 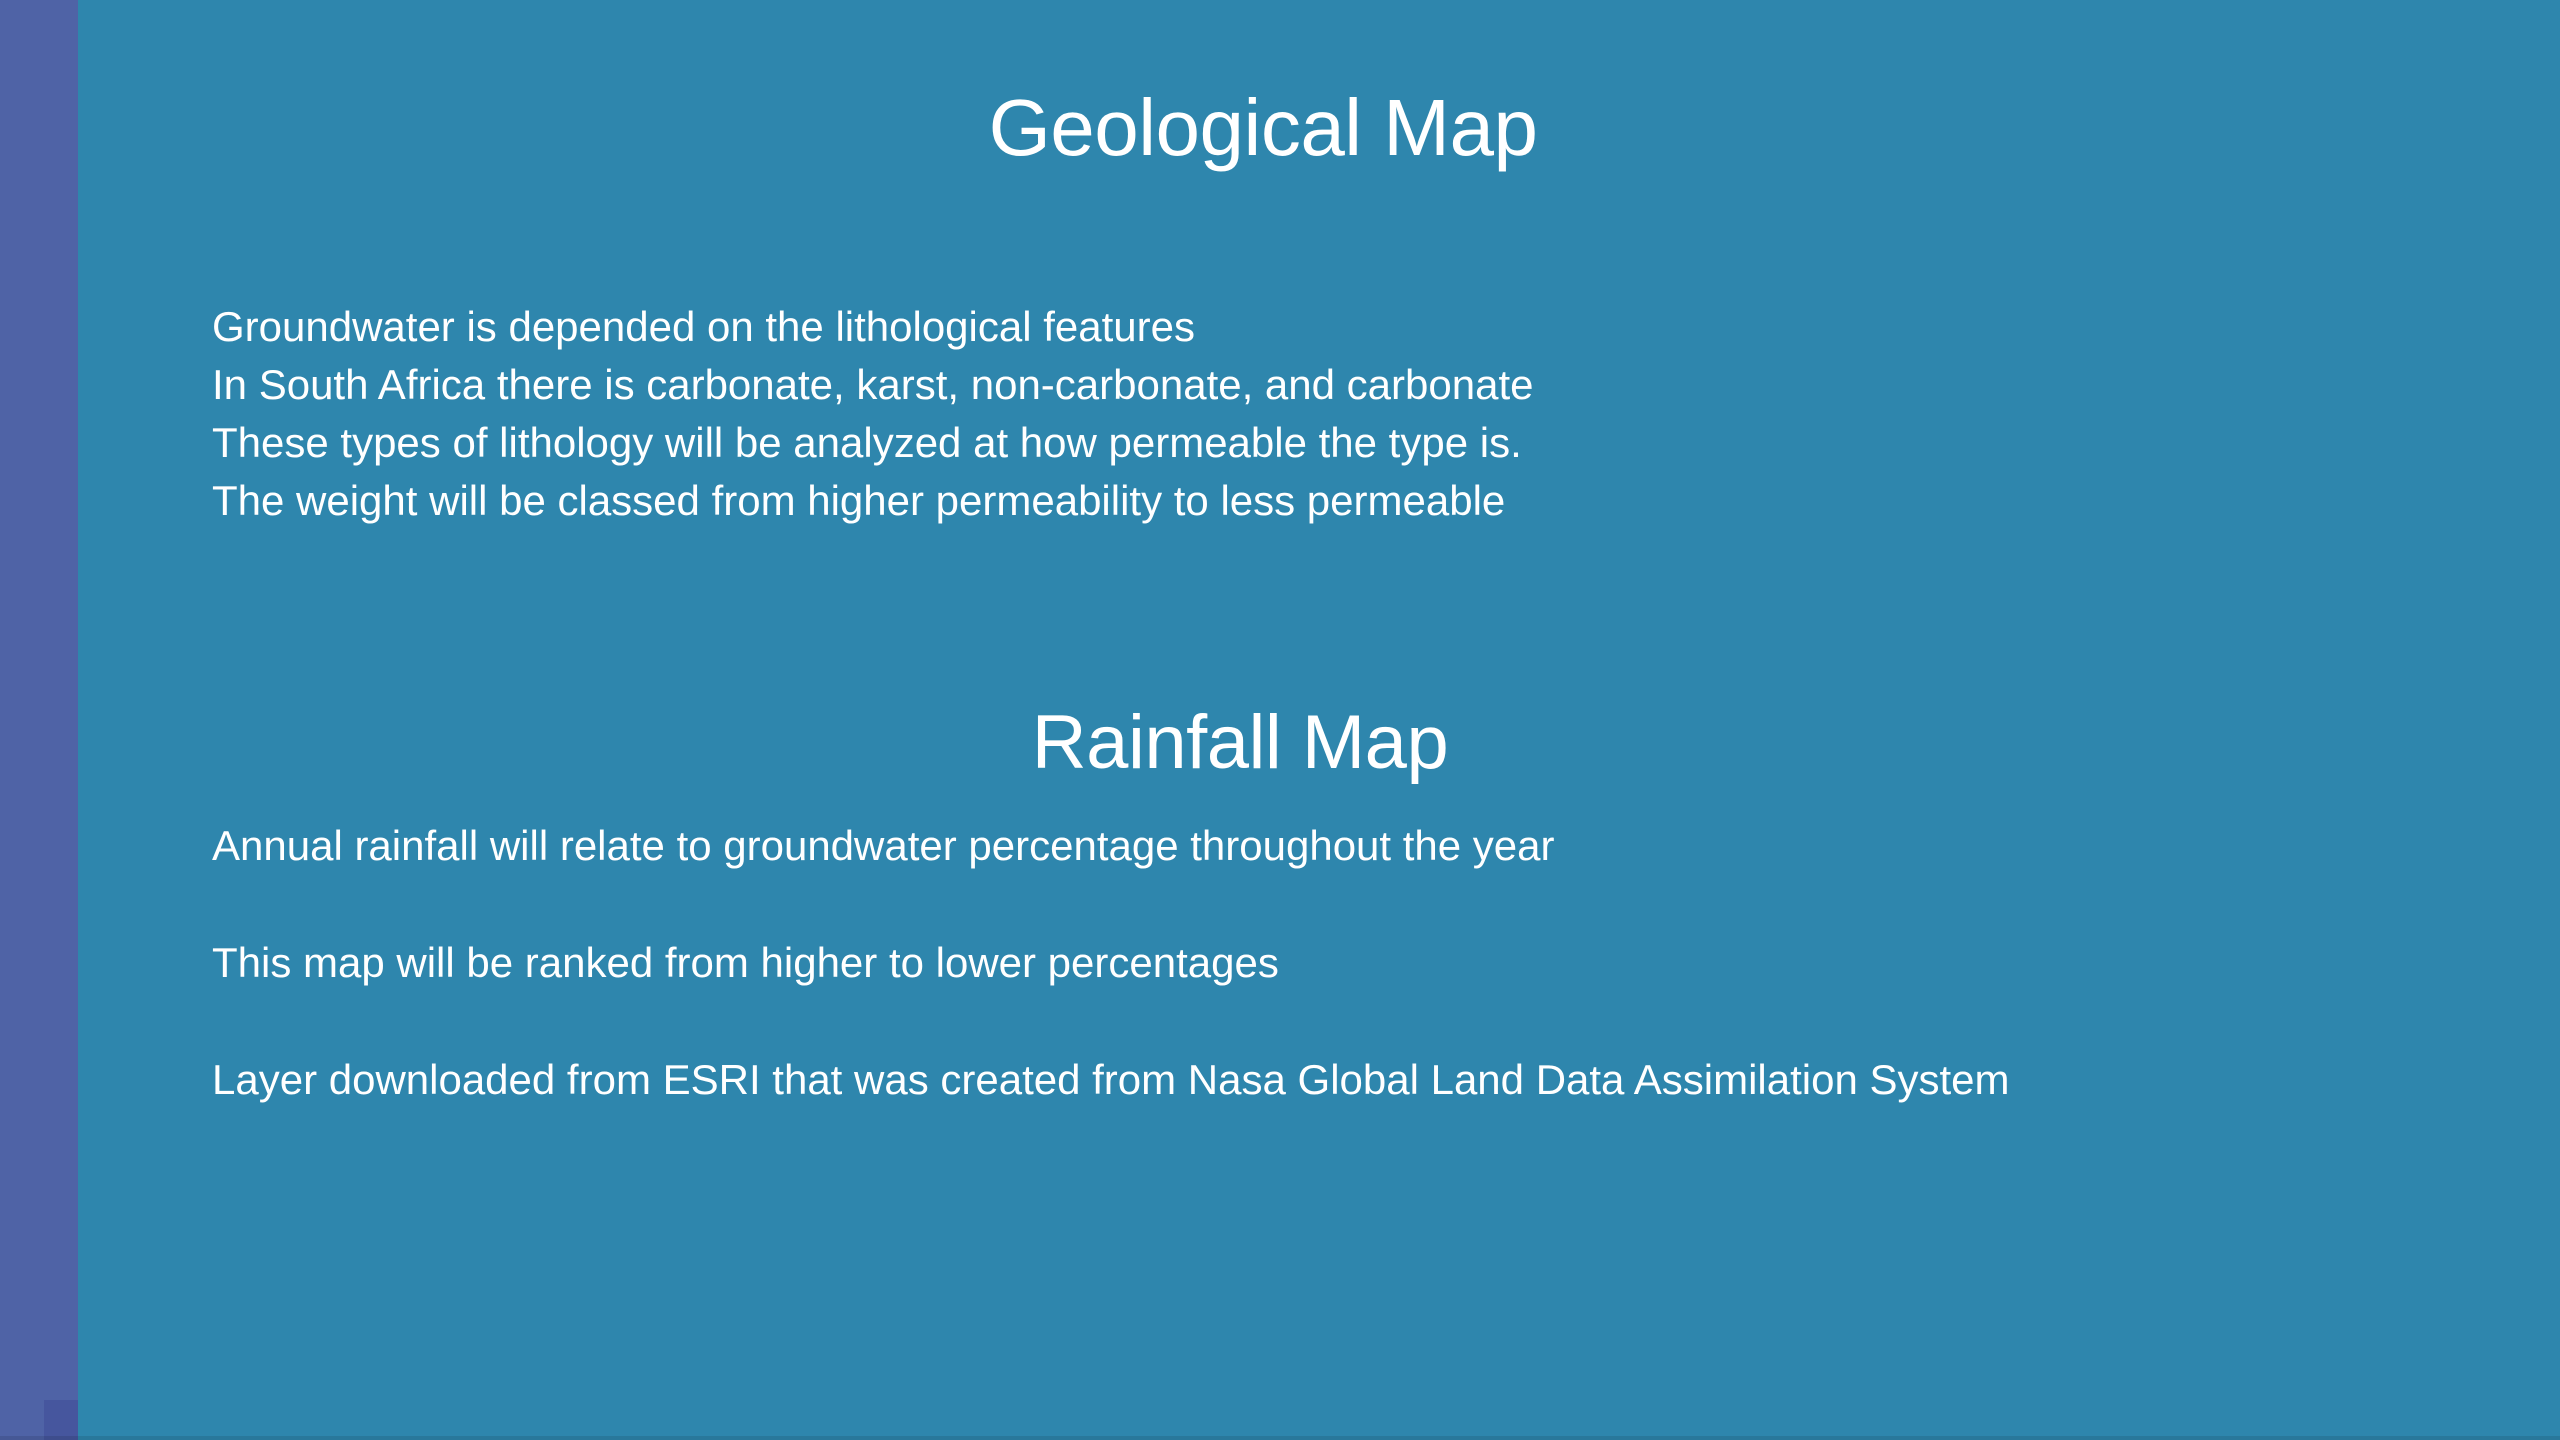 I want to click on bottom-accent-square, so click(x=61, y=1420).